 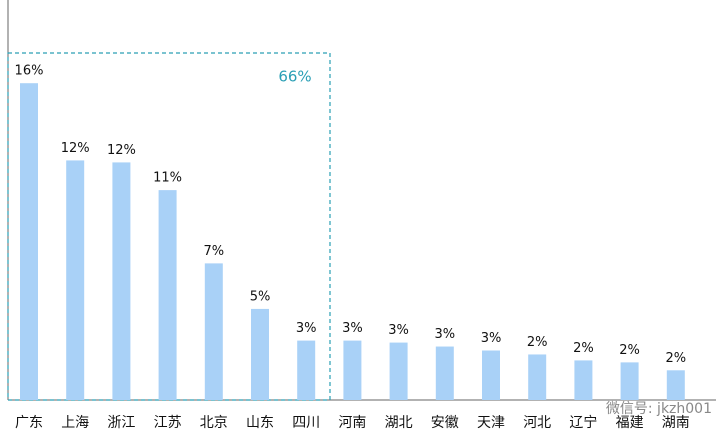 I want to click on x-tick-label: 福建, so click(x=630, y=423).